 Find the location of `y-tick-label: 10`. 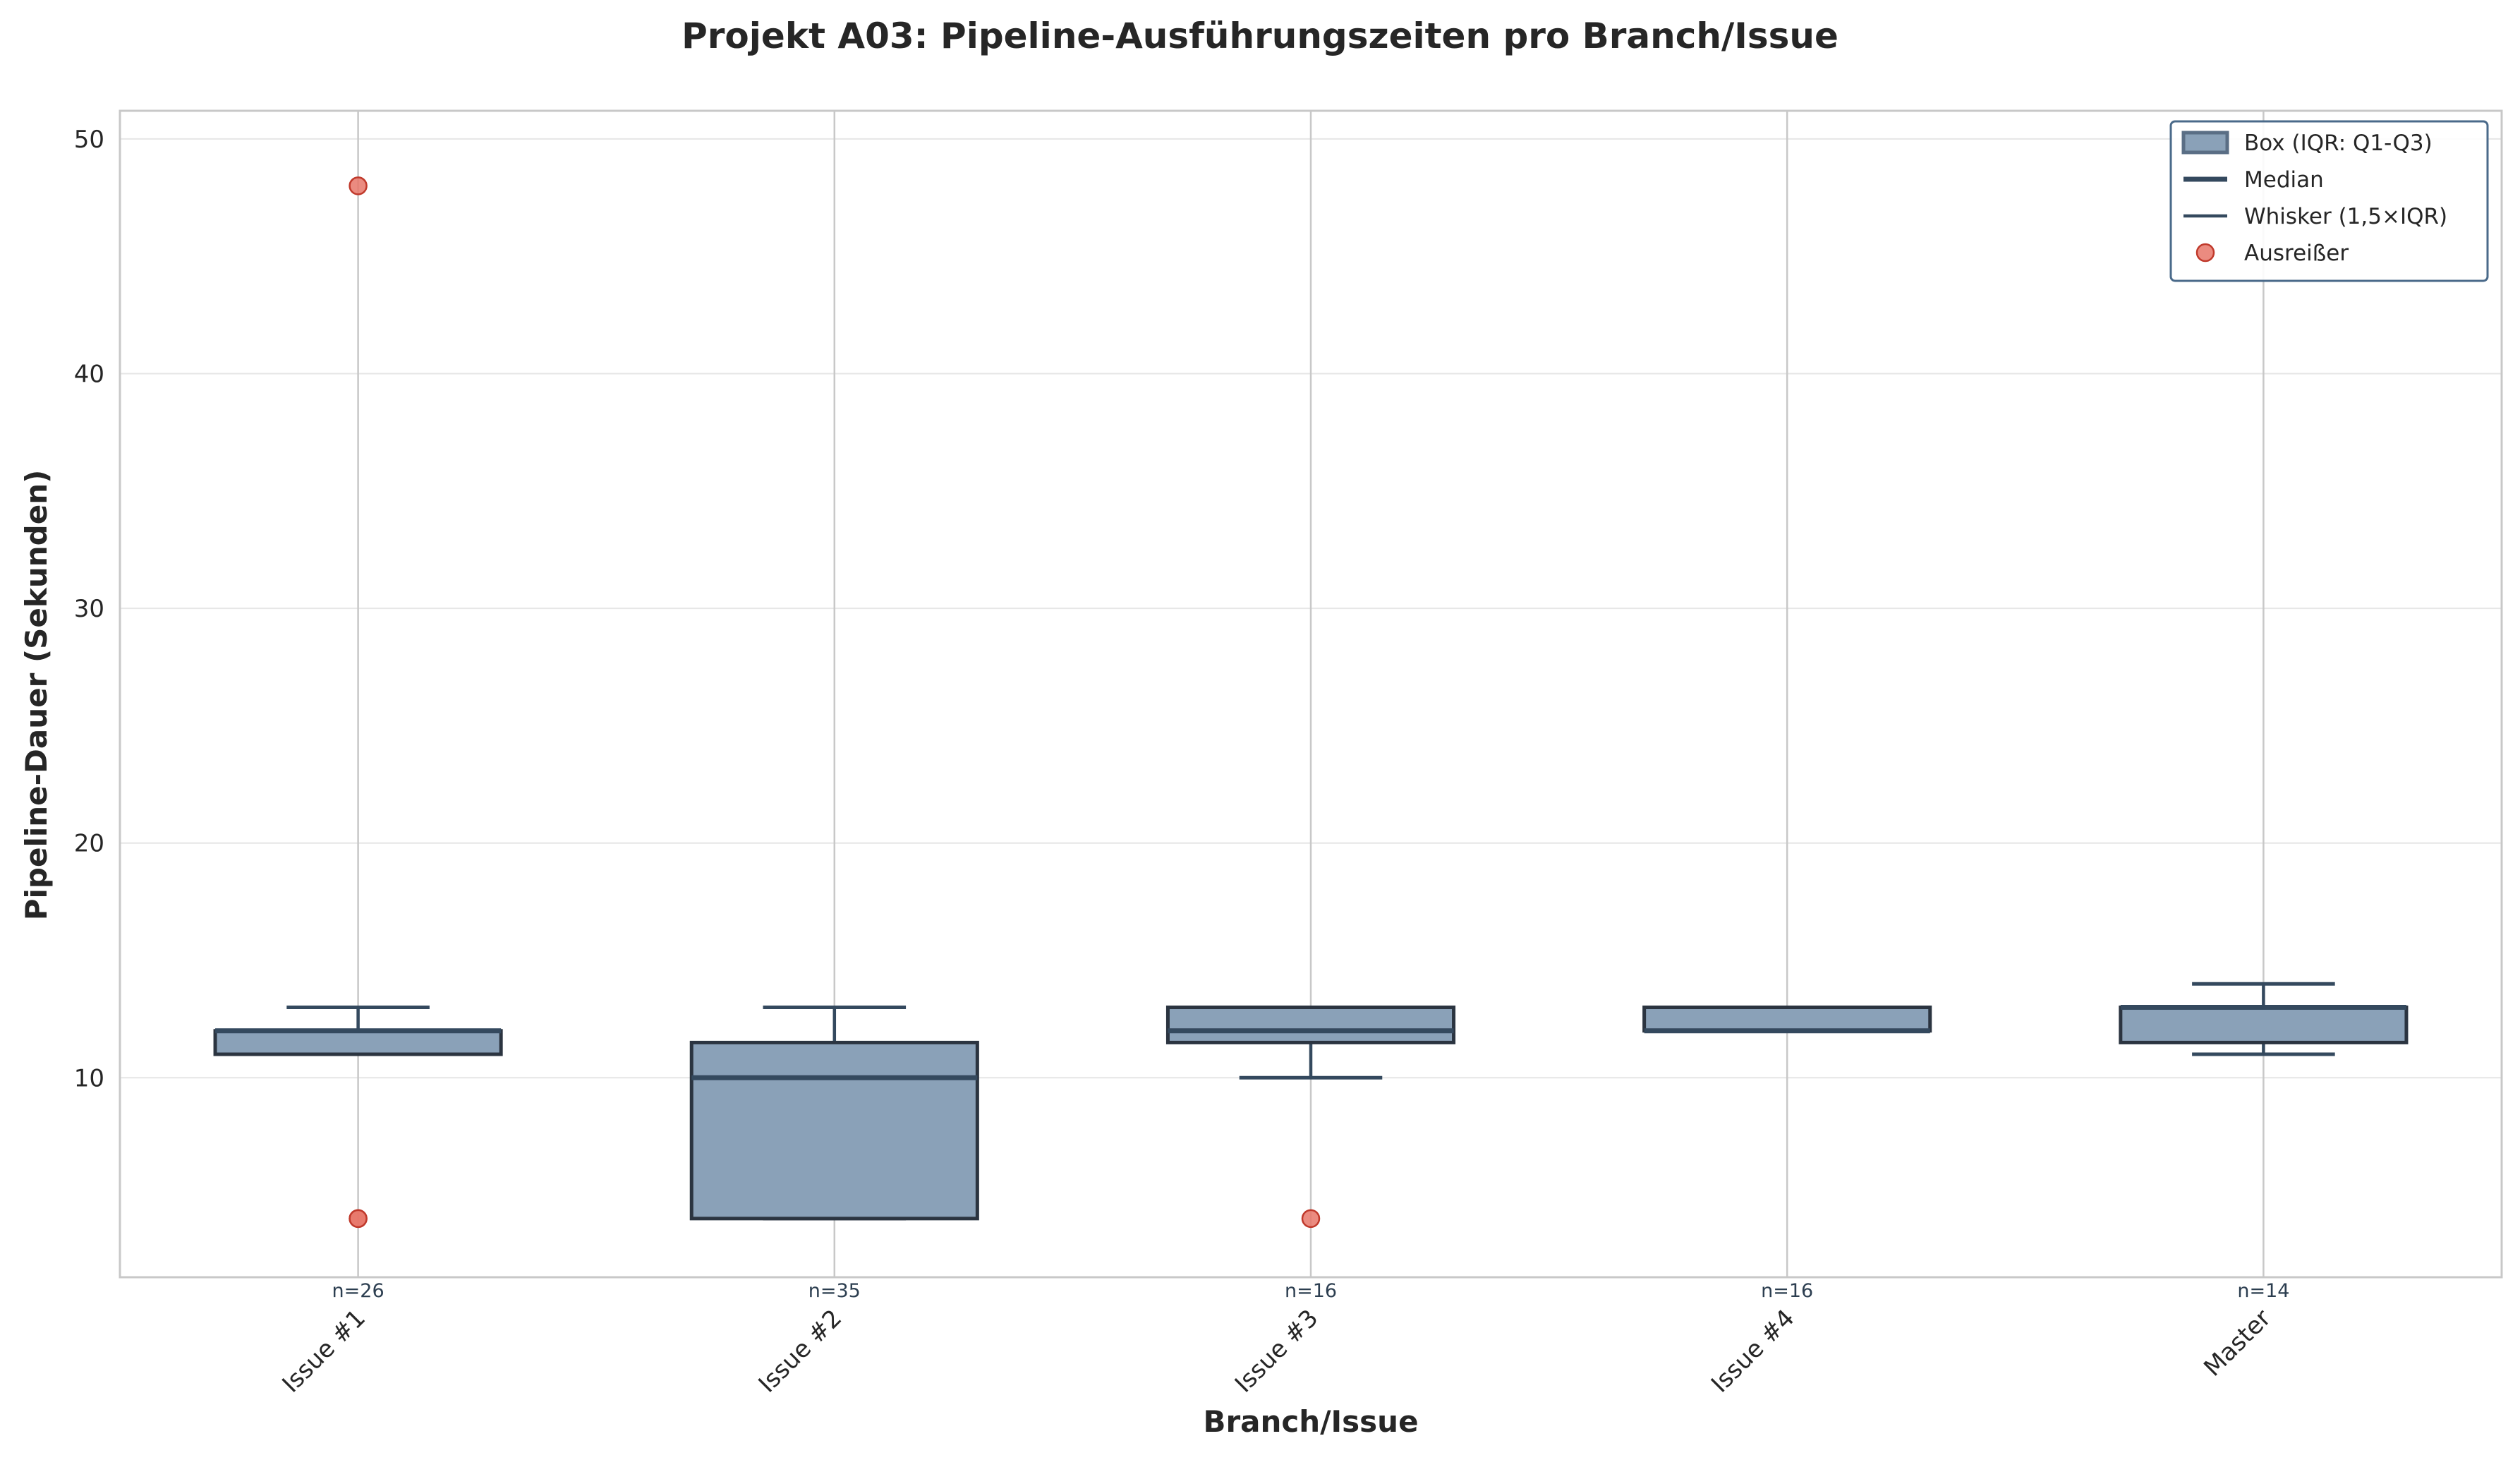

y-tick-label: 10 is located at coordinates (89, 1078).